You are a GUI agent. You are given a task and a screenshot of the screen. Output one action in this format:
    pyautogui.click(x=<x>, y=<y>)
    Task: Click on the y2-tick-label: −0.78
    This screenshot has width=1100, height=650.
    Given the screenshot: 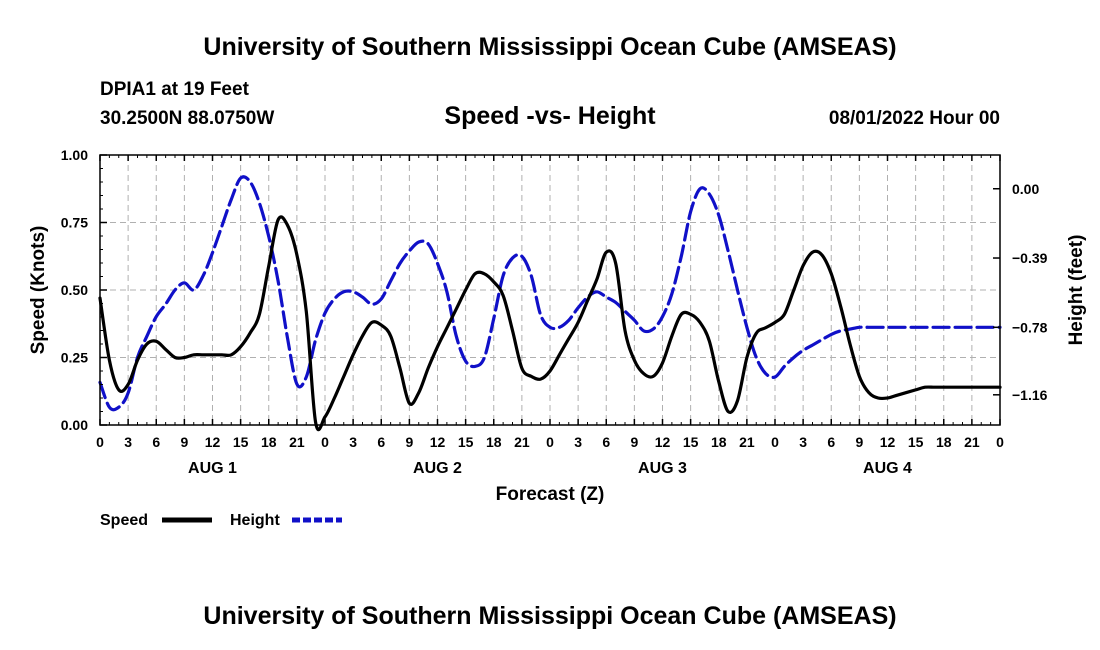 What is the action you would take?
    pyautogui.click(x=1030, y=327)
    